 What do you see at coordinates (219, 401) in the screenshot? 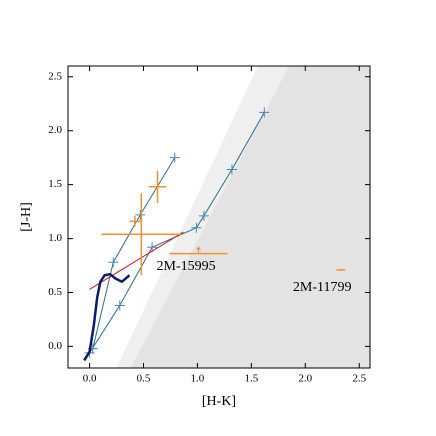
I see `x-axis-label: [H-K]` at bounding box center [219, 401].